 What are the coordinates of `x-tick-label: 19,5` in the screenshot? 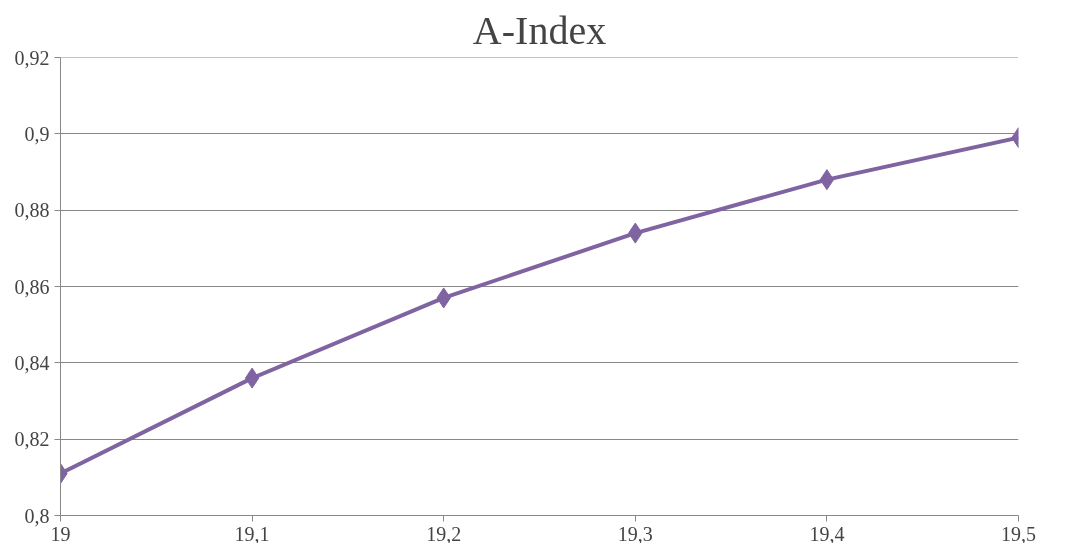 It's located at (1018, 533).